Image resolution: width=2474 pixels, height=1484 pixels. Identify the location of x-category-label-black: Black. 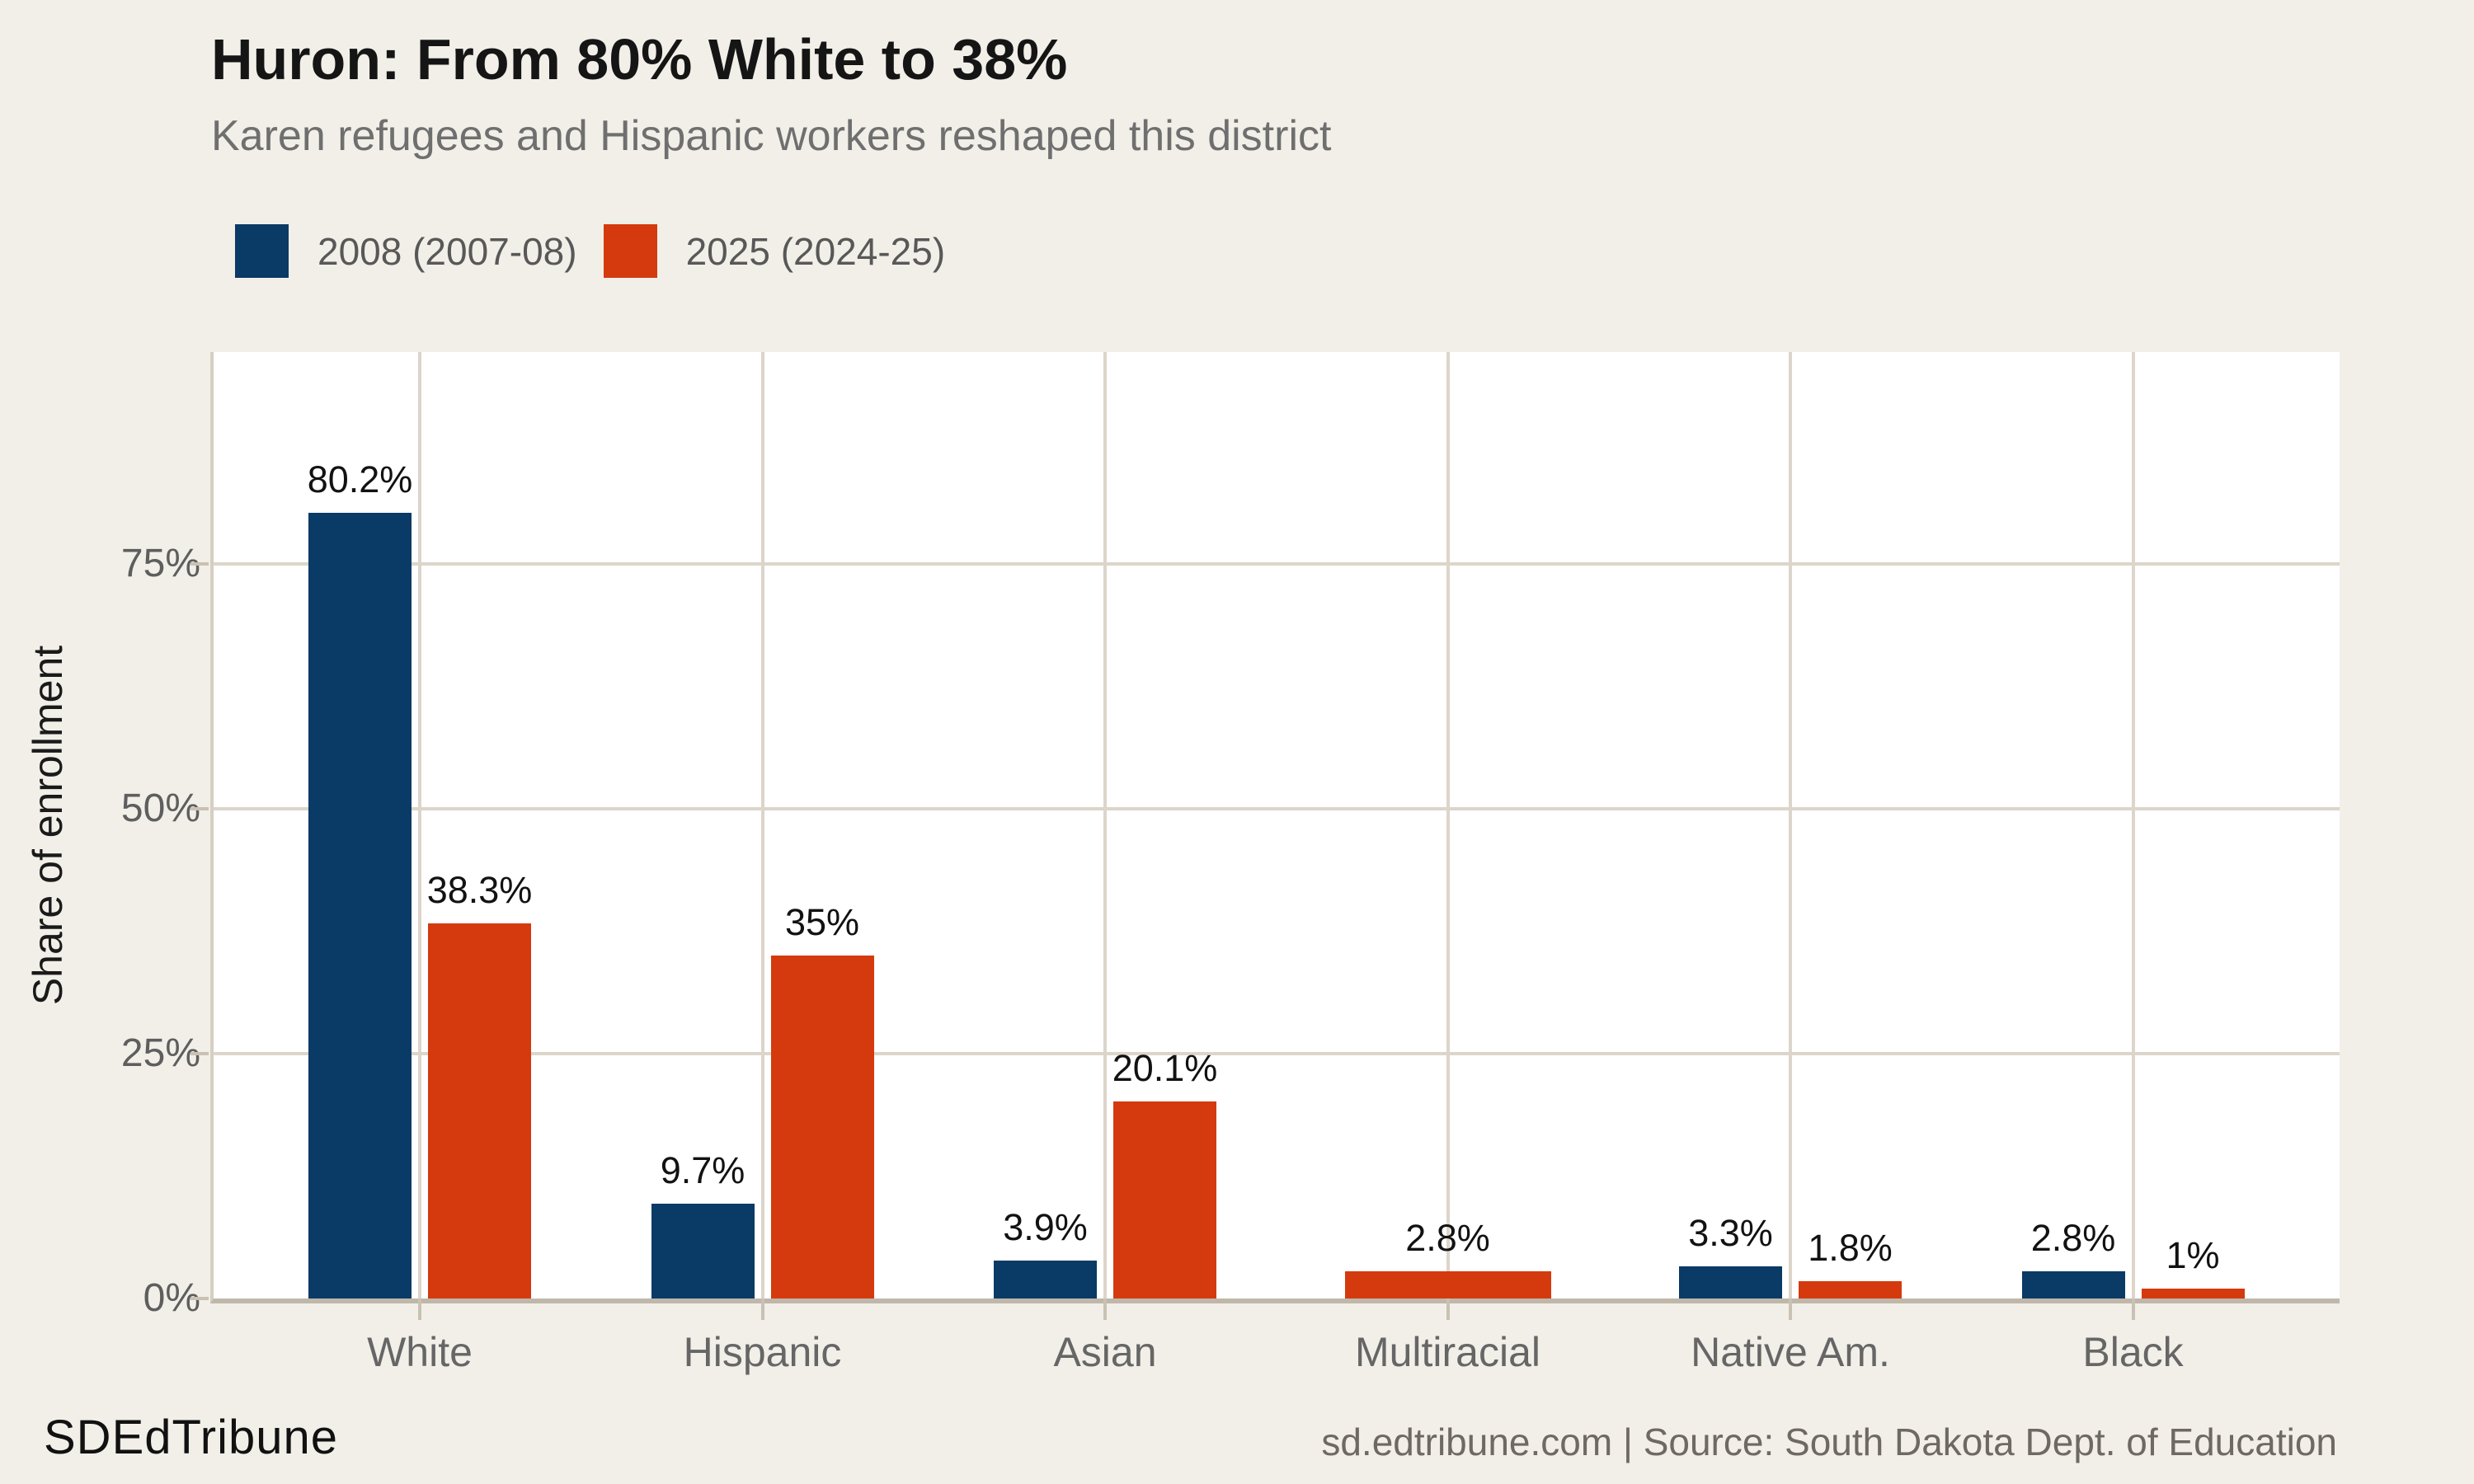
(2133, 1352).